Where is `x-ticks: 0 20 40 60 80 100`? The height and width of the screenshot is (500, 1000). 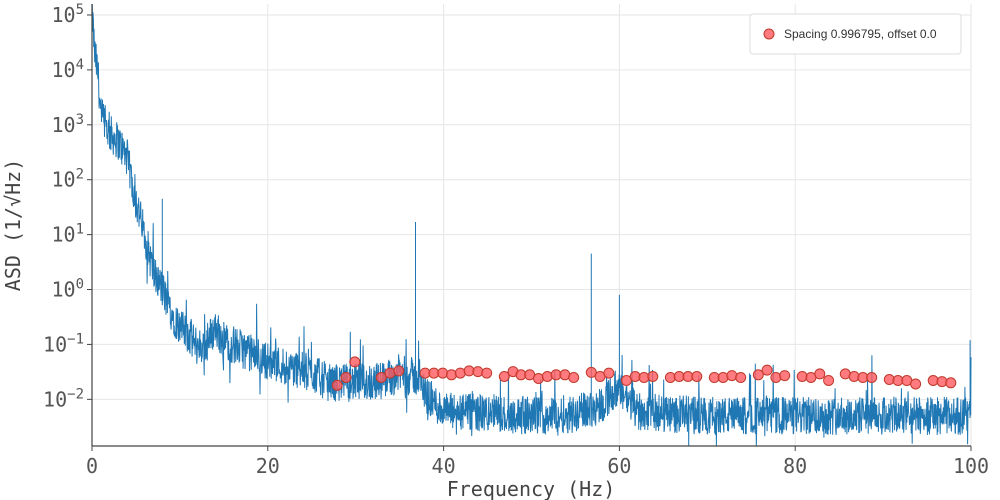 x-ticks: 0 20 40 60 80 100 is located at coordinates (537, 462).